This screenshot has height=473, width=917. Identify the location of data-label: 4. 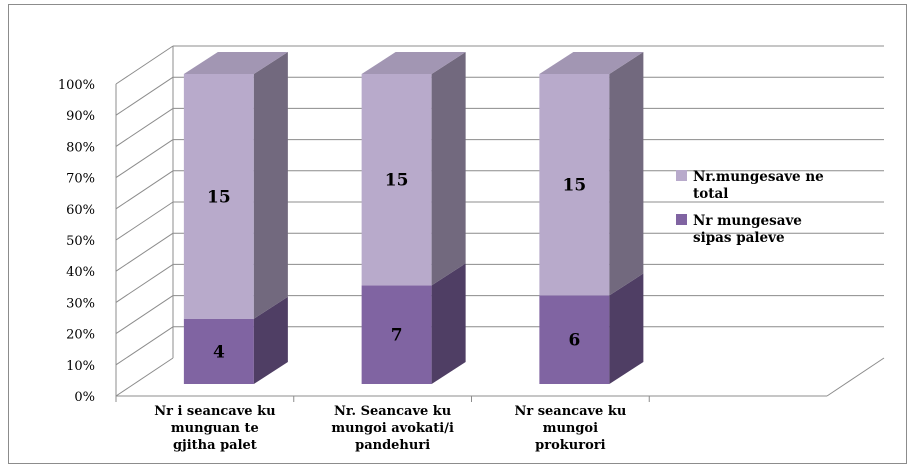
(219, 352).